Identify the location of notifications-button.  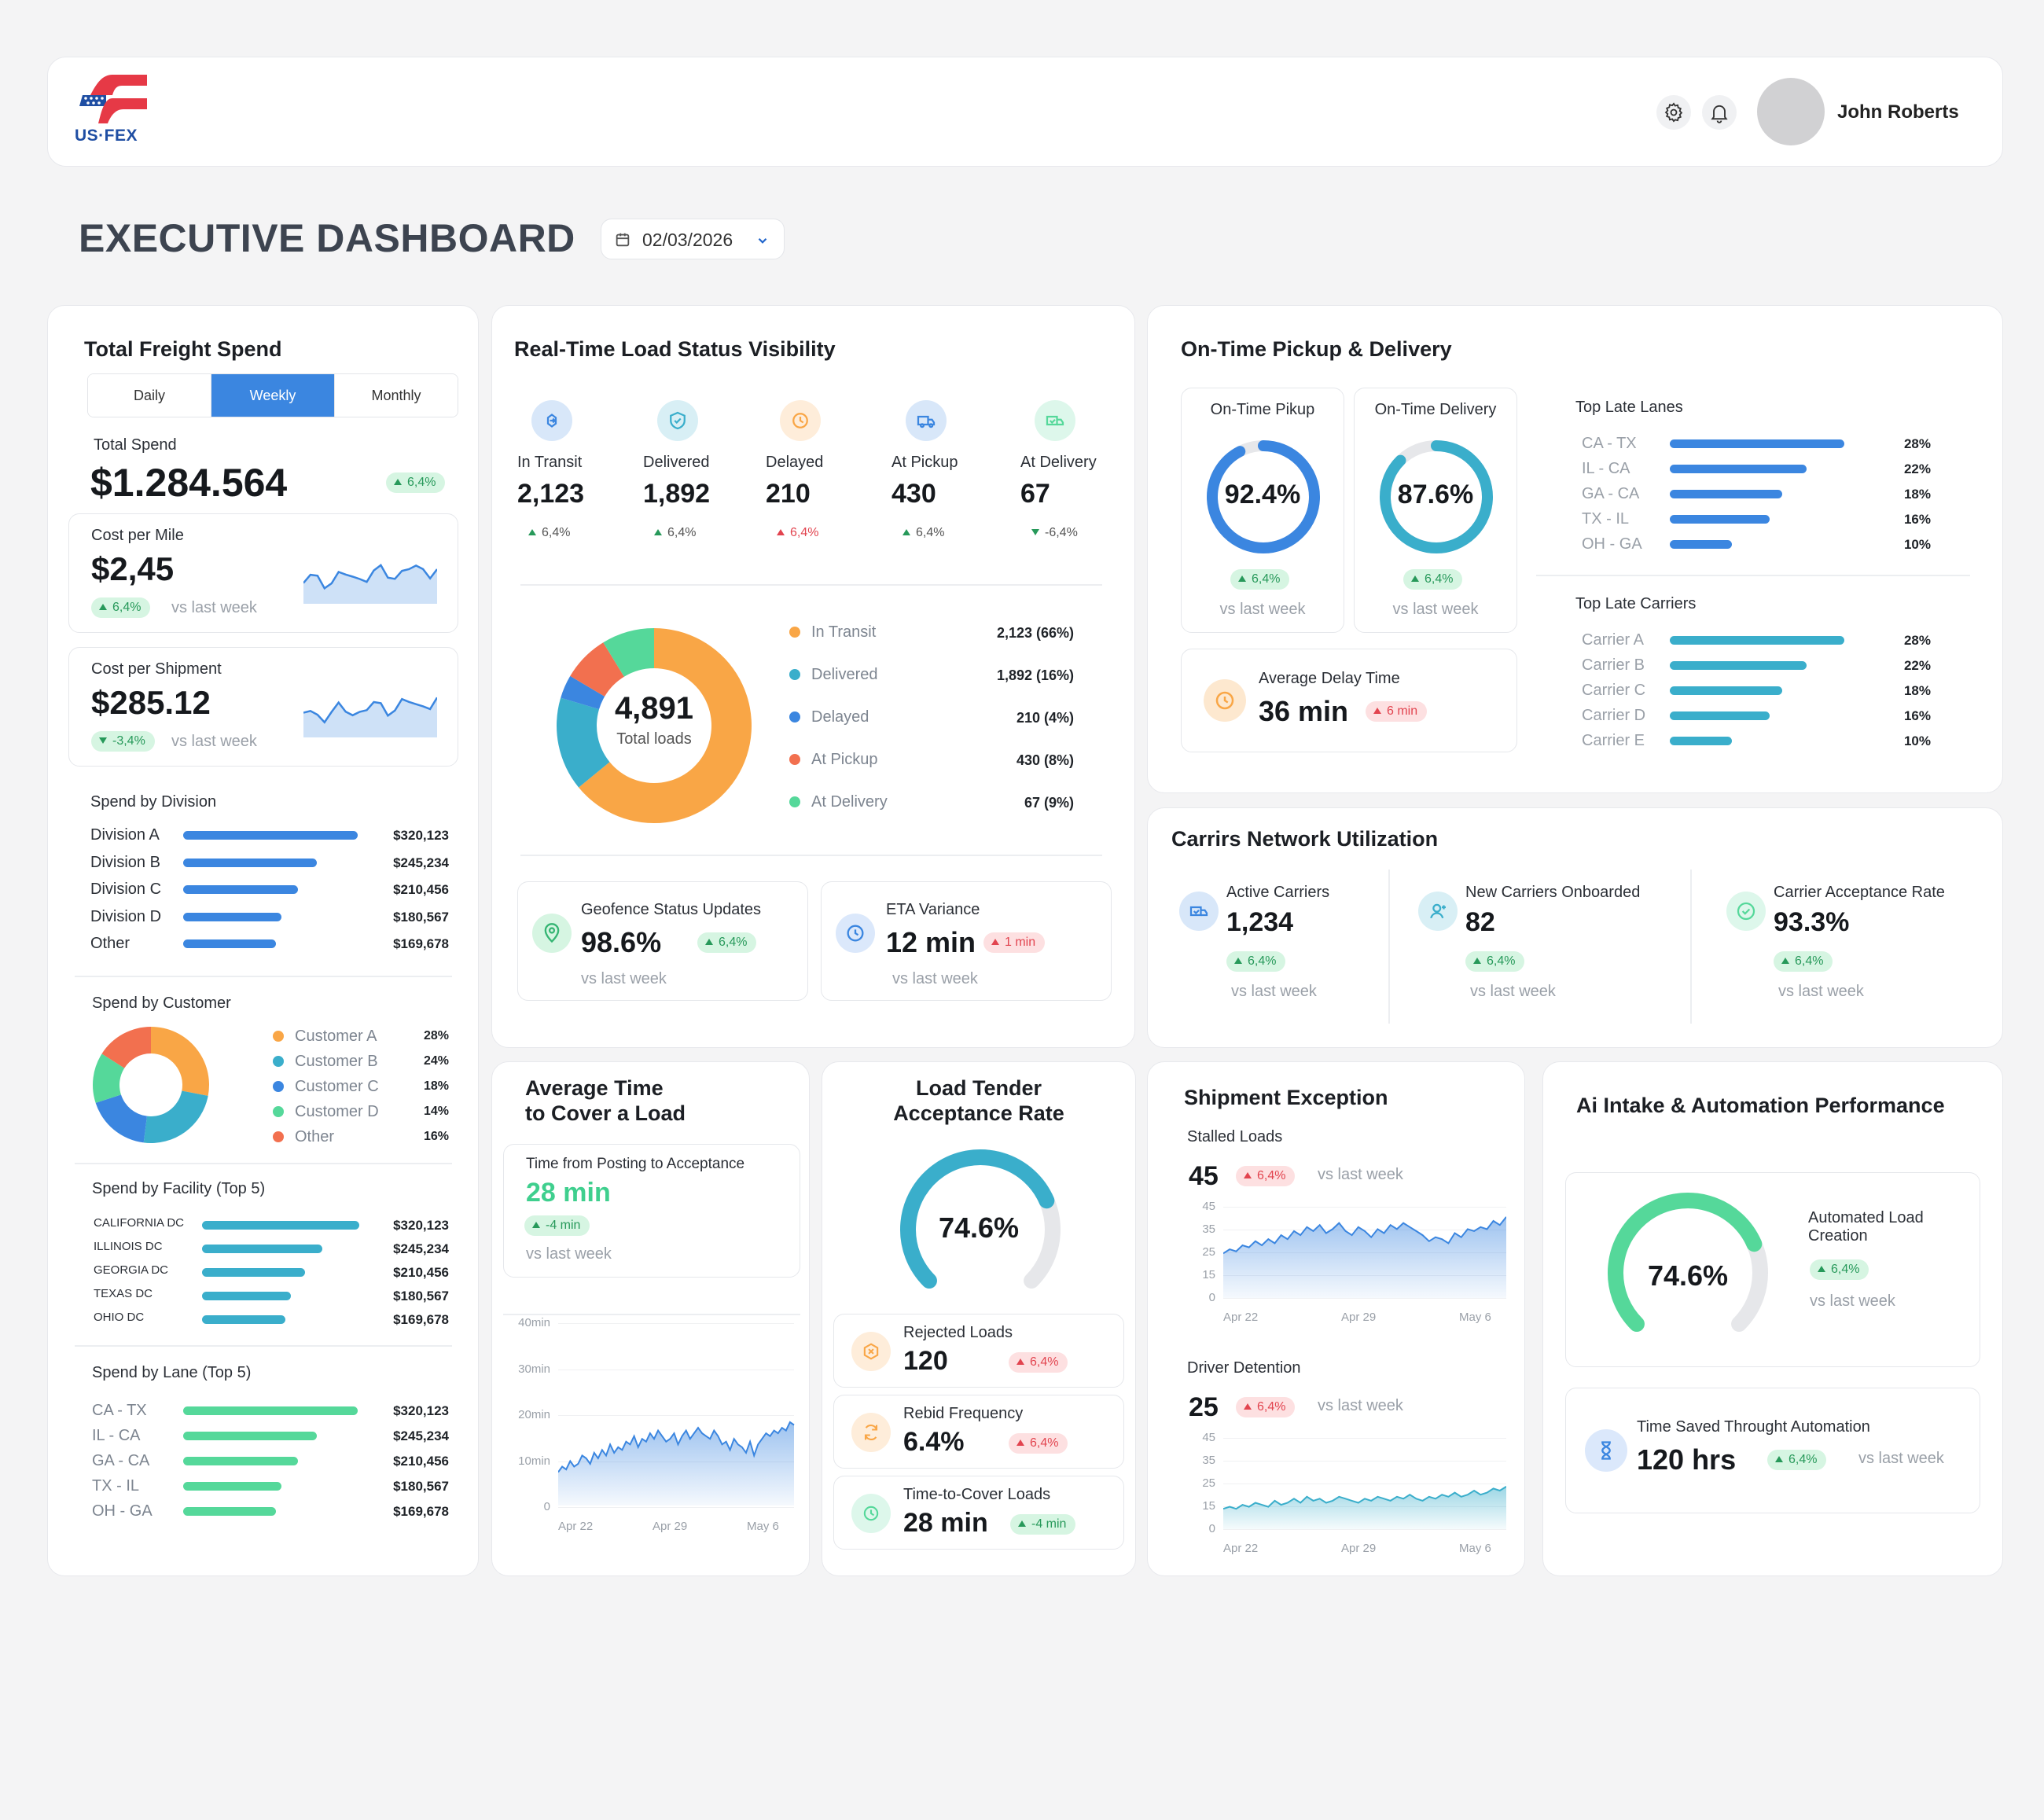
(1720, 112).